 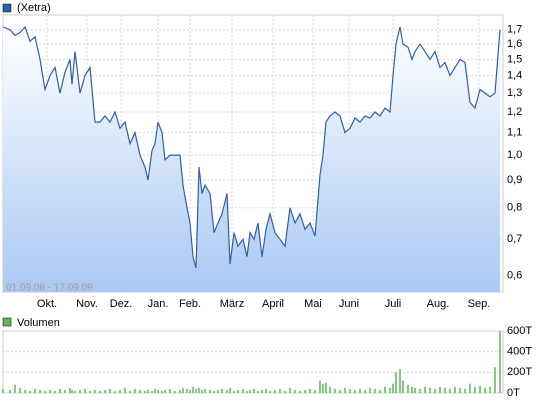 What do you see at coordinates (514, 132) in the screenshot?
I see `y-tick-label: 1,1` at bounding box center [514, 132].